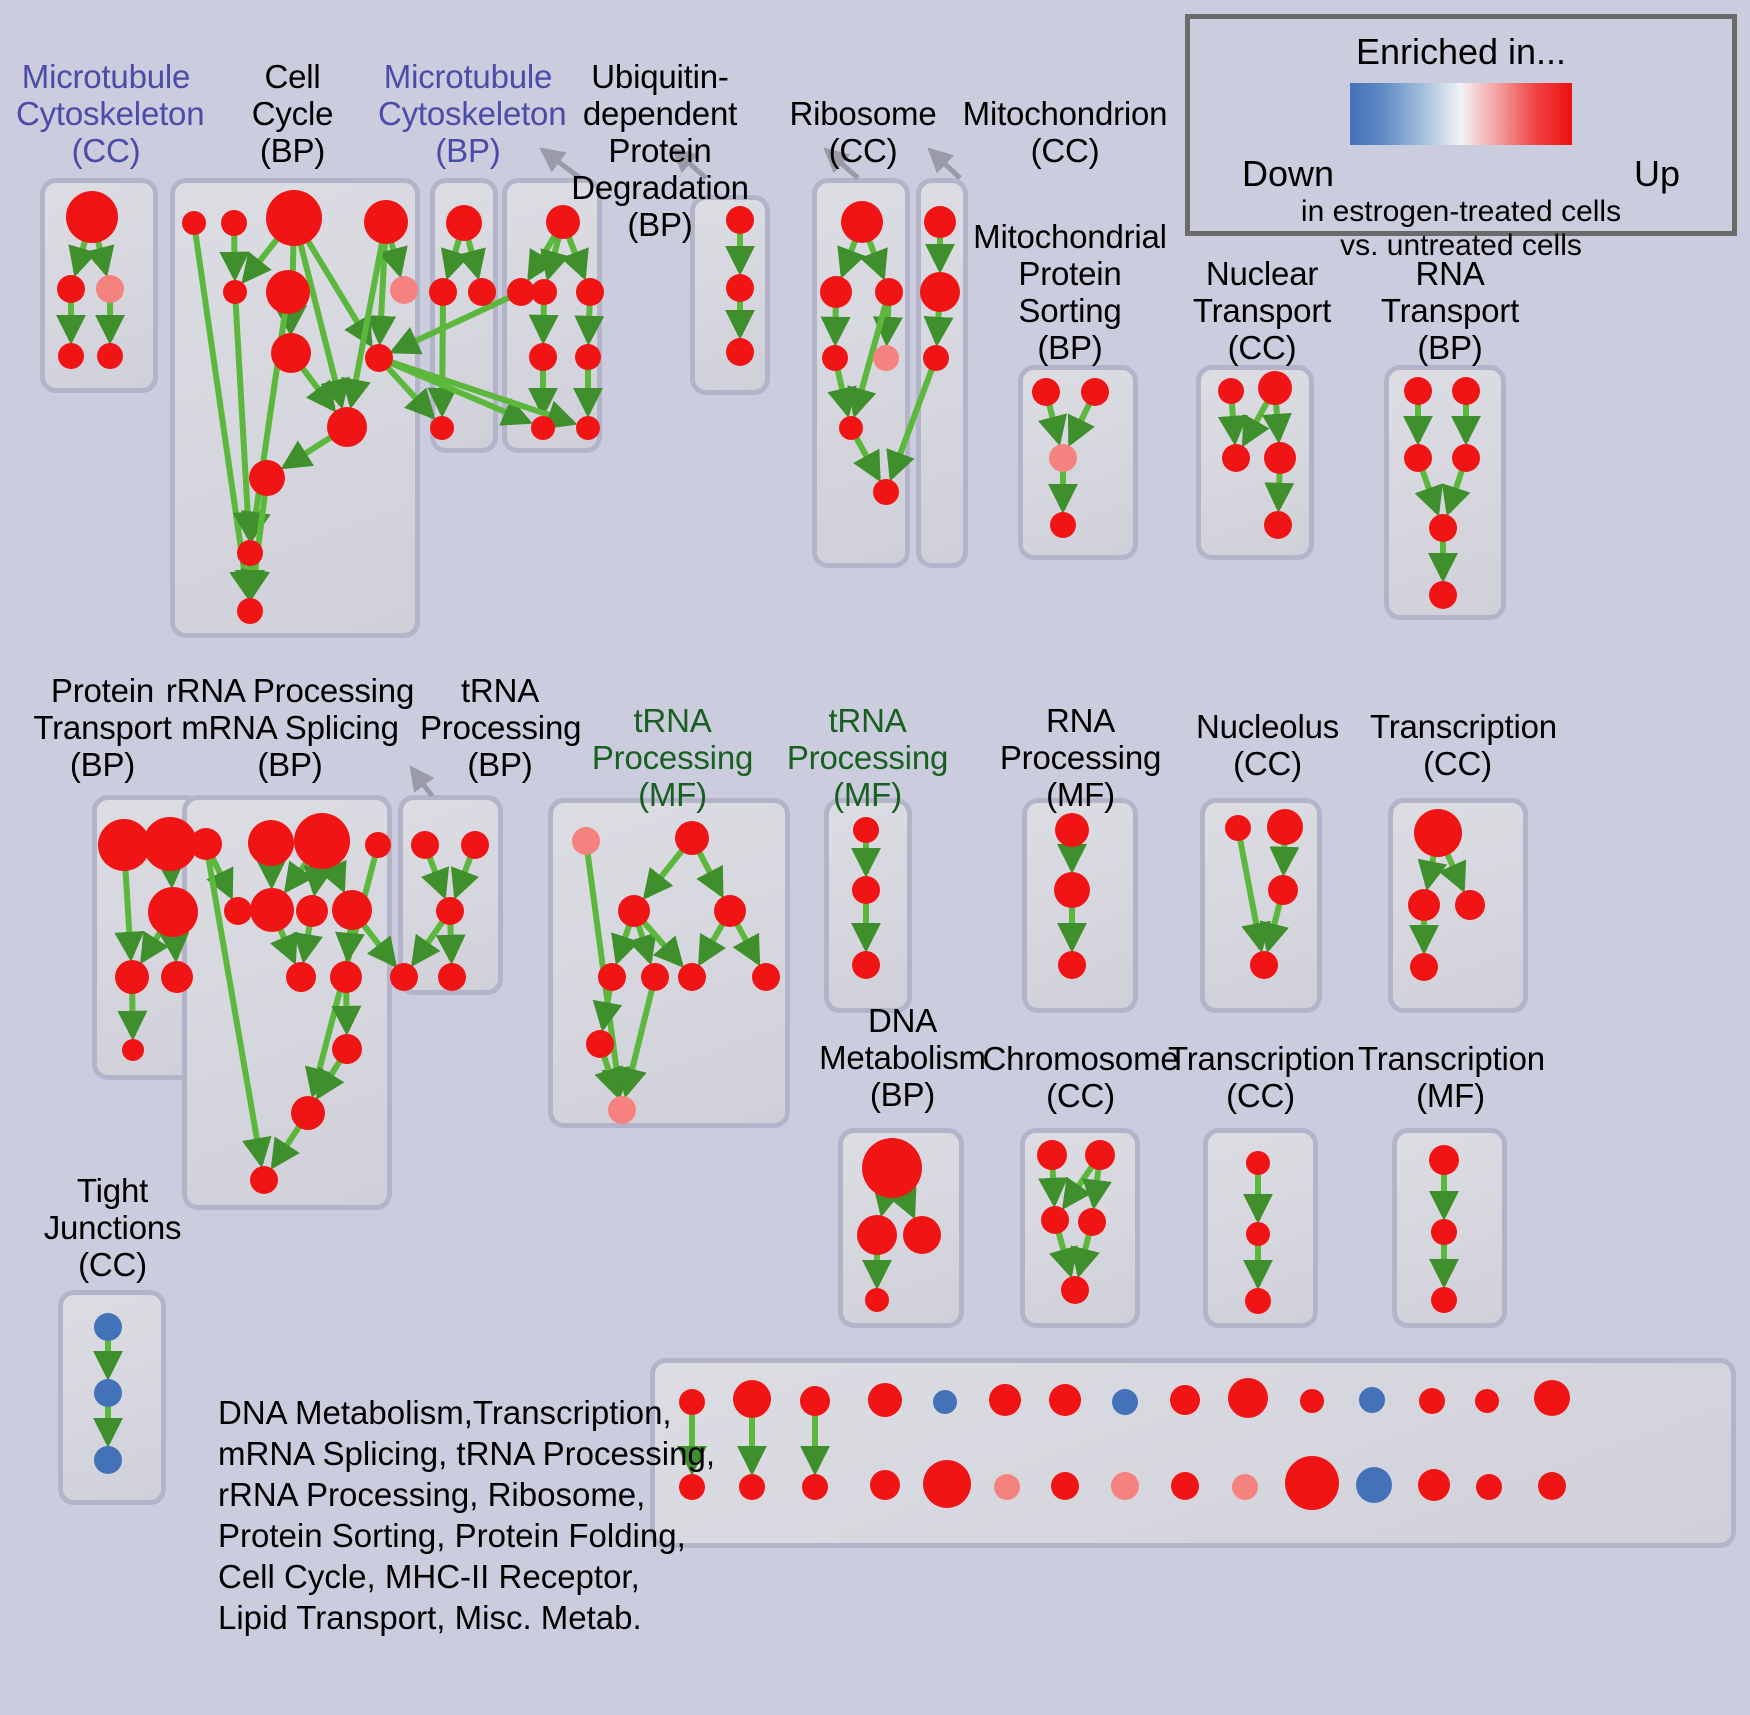  Describe the element at coordinates (1445, 492) in the screenshot. I see `cluster-panel-rna-transport-bp` at that location.